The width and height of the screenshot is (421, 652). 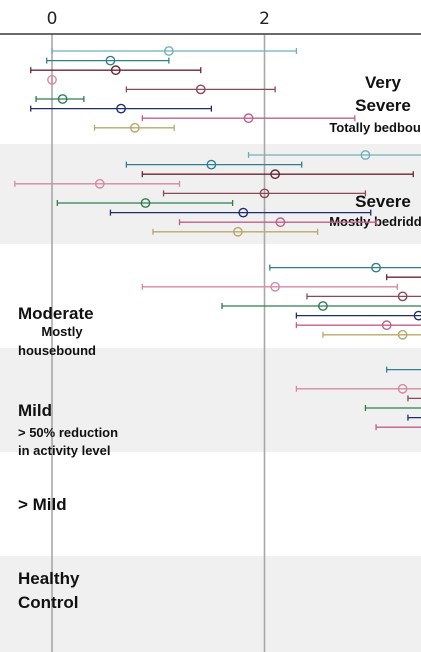 I want to click on group-subtitle: in activity level, so click(x=64, y=450).